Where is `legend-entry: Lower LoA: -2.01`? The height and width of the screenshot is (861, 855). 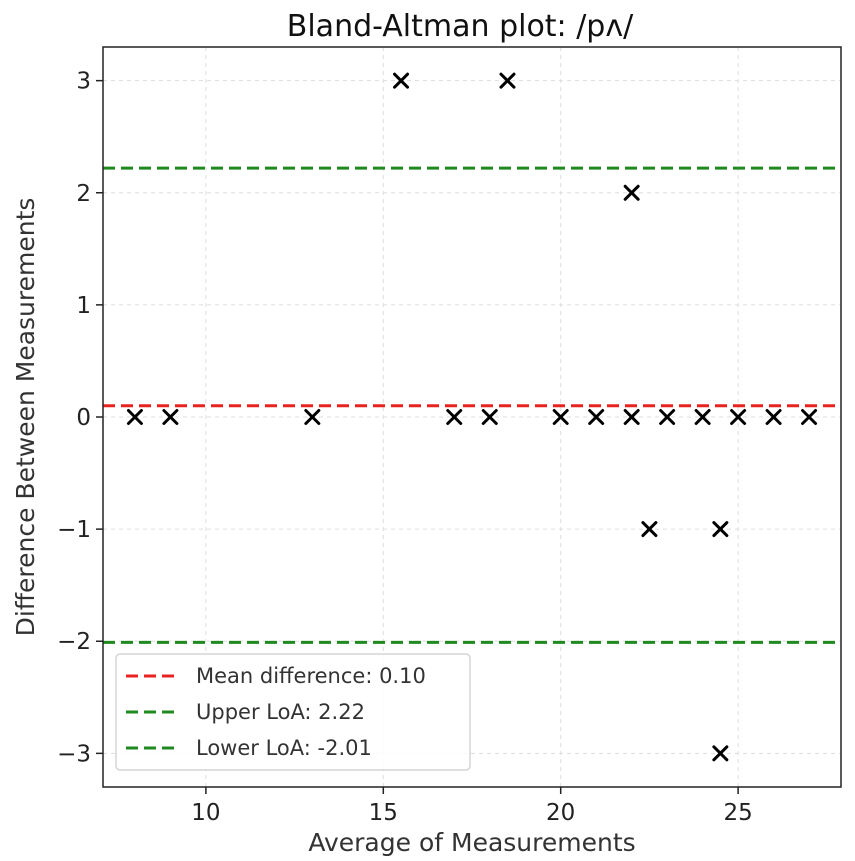 legend-entry: Lower LoA: -2.01 is located at coordinates (249, 748).